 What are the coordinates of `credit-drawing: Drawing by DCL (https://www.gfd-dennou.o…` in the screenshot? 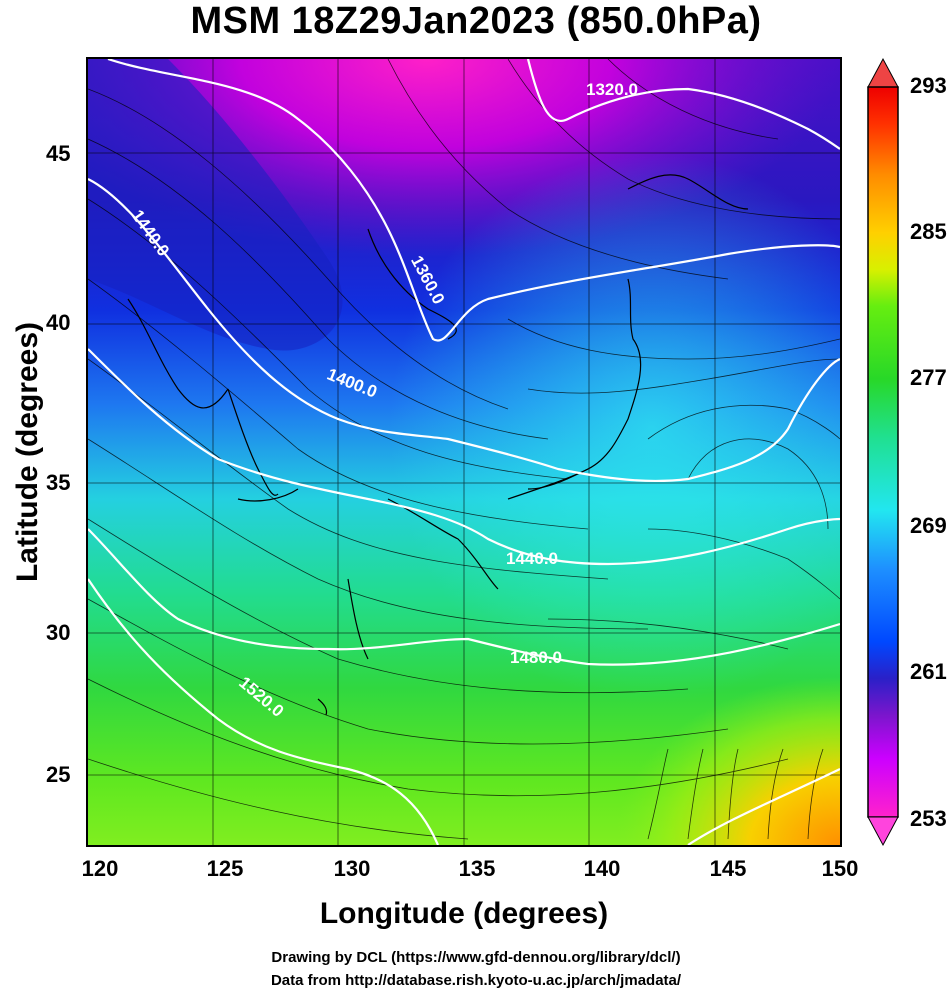 It's located at (476, 957).